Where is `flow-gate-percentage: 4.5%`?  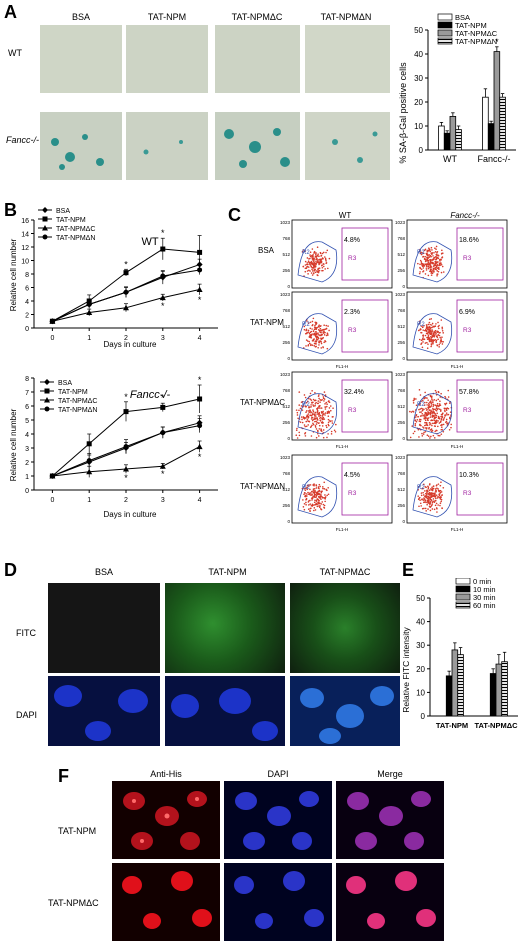 flow-gate-percentage: 4.5% is located at coordinates (352, 475).